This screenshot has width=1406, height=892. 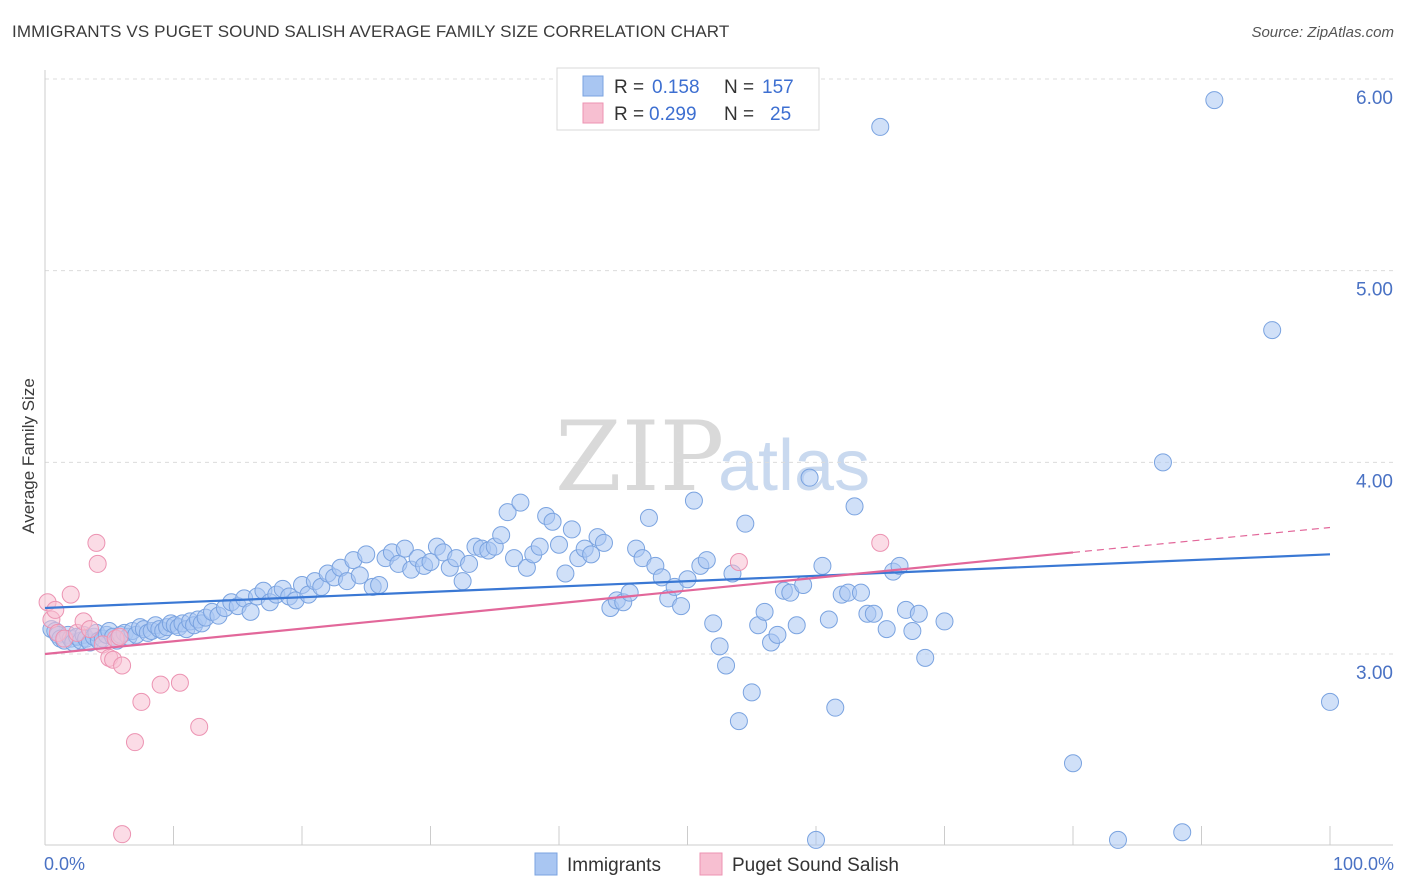 What do you see at coordinates (1374, 98) in the screenshot?
I see `y-tick-label: 6.00` at bounding box center [1374, 98].